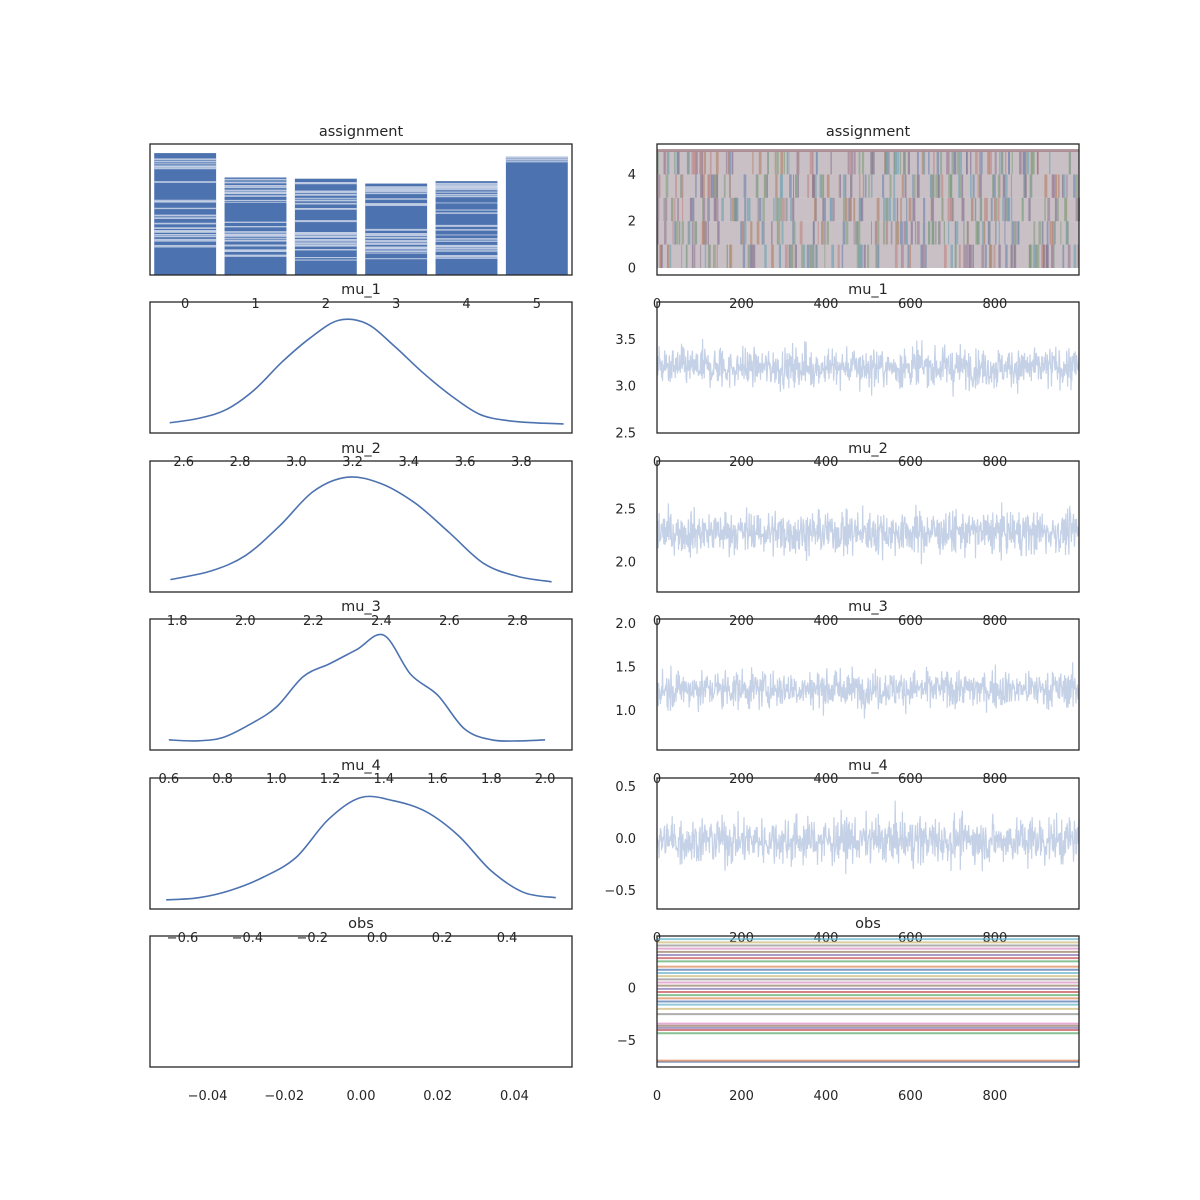  Describe the element at coordinates (632, 175) in the screenshot. I see `y-tick-label: 4` at that location.